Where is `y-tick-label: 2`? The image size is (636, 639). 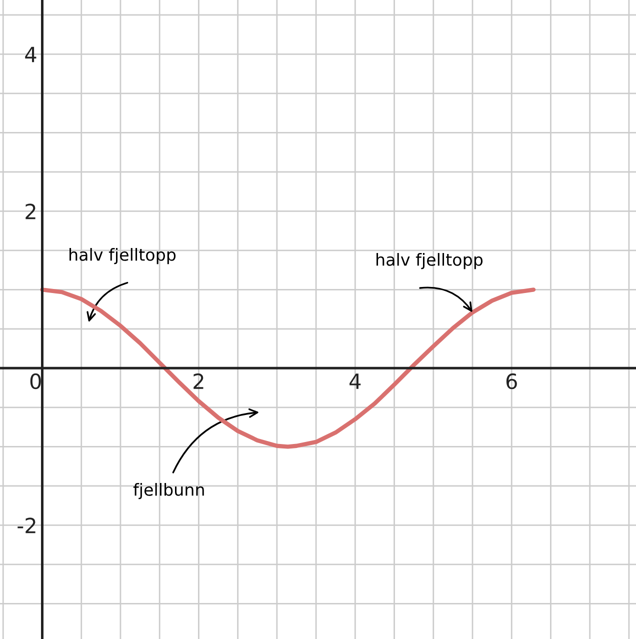 y-tick-label: 2 is located at coordinates (31, 212).